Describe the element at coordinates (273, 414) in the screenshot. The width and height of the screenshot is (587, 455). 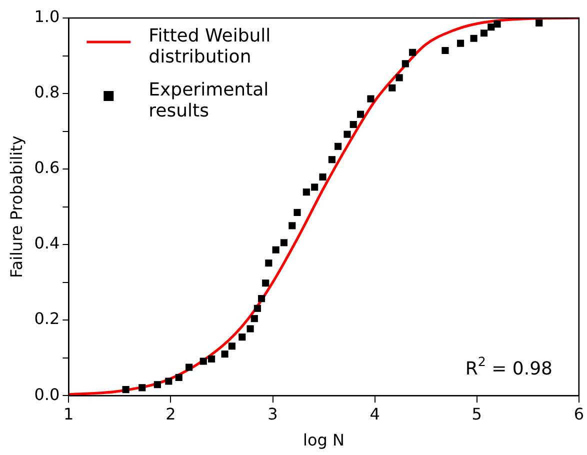
I see `x-tick-label: 3` at that location.